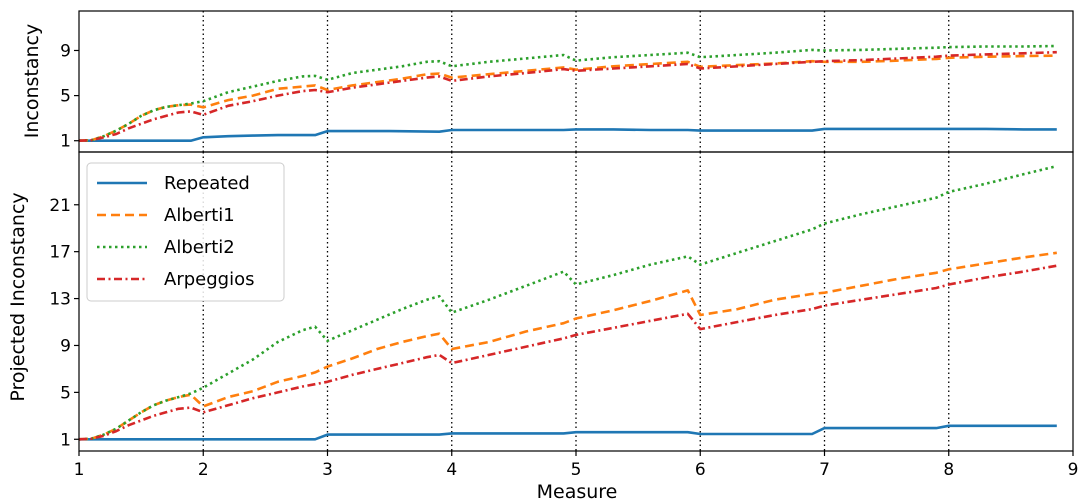 Image resolution: width=1080 pixels, height=502 pixels. I want to click on x-tick-label: 6, so click(700, 470).